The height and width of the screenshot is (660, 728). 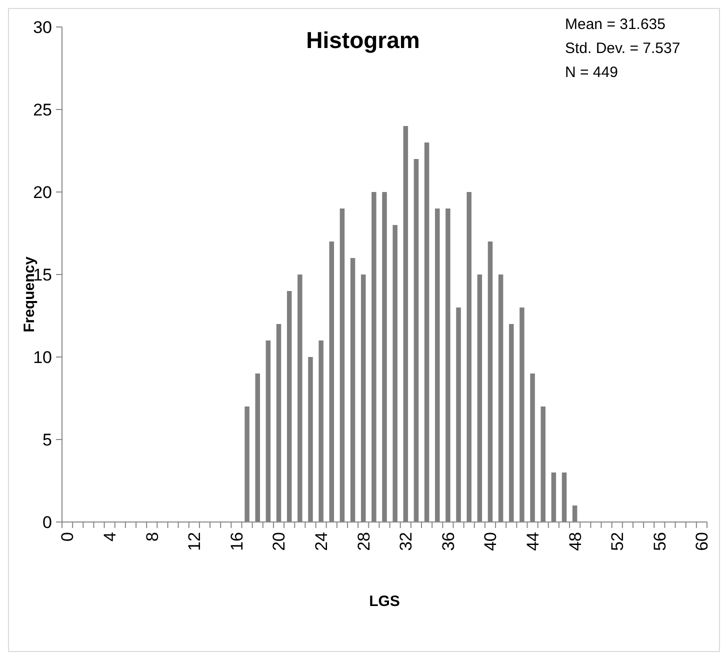 I want to click on x-tick-label: 60, so click(x=702, y=541).